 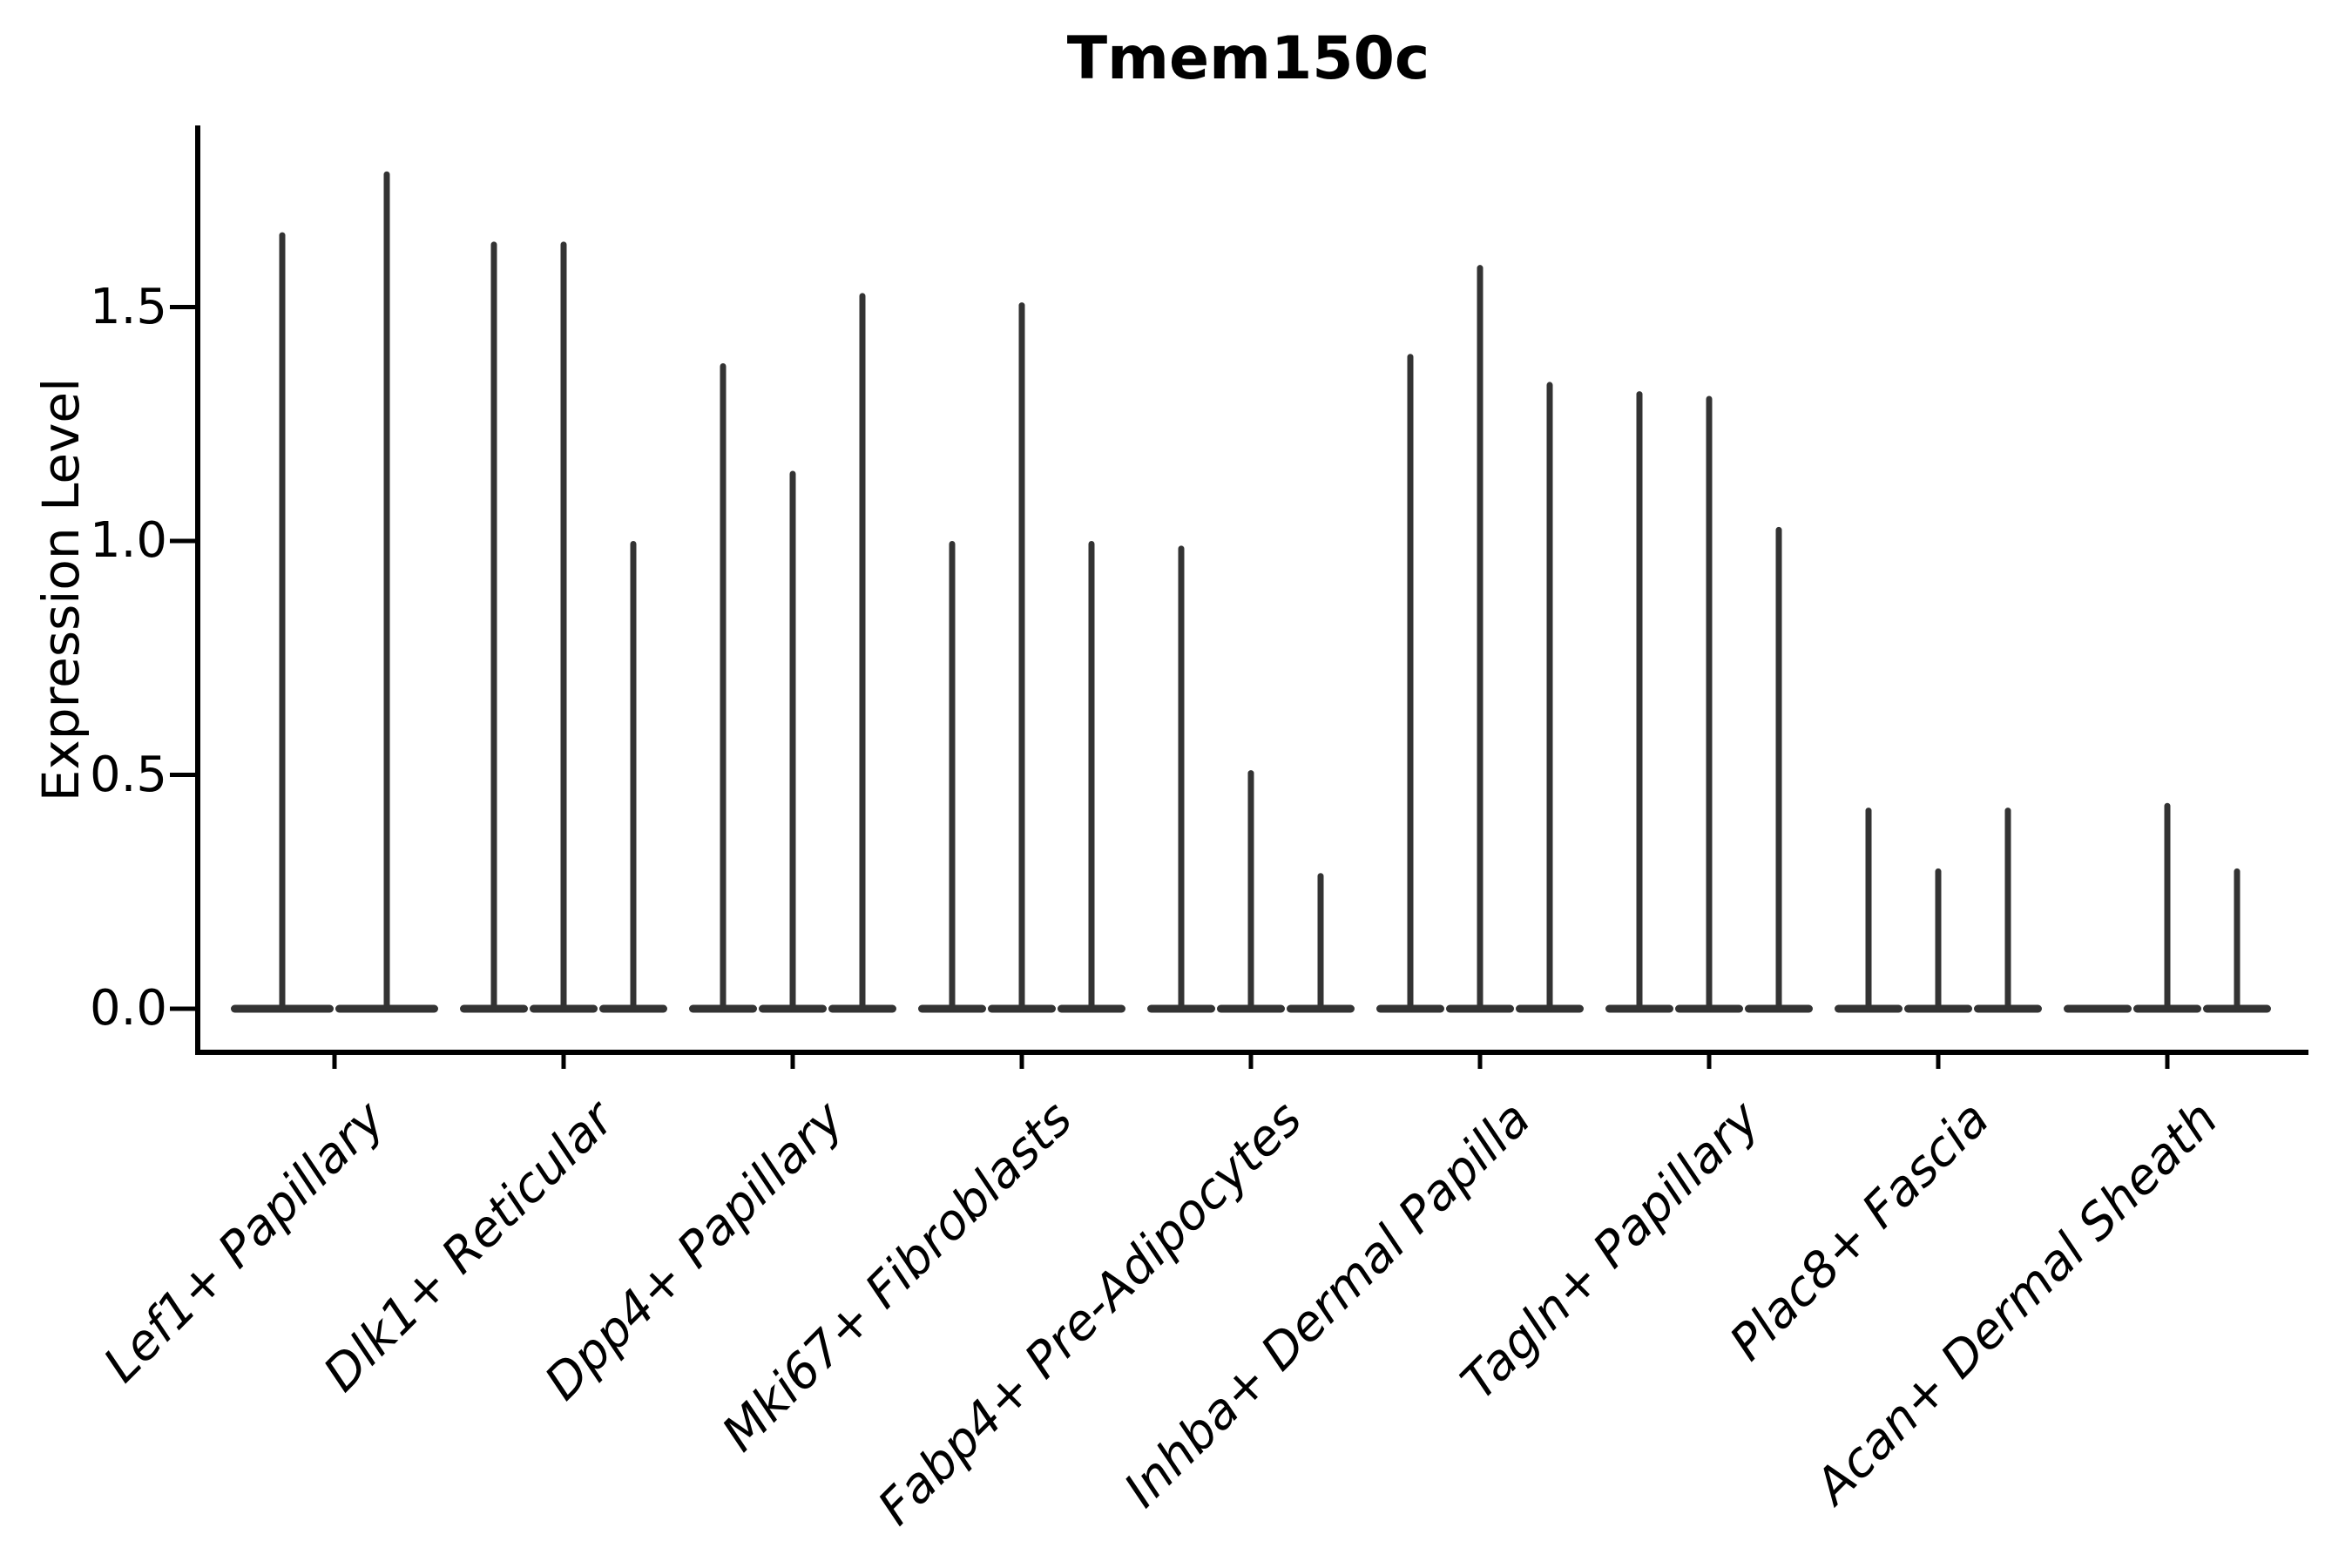 What do you see at coordinates (1248, 58) in the screenshot?
I see `chart-title: Tmem150c` at bounding box center [1248, 58].